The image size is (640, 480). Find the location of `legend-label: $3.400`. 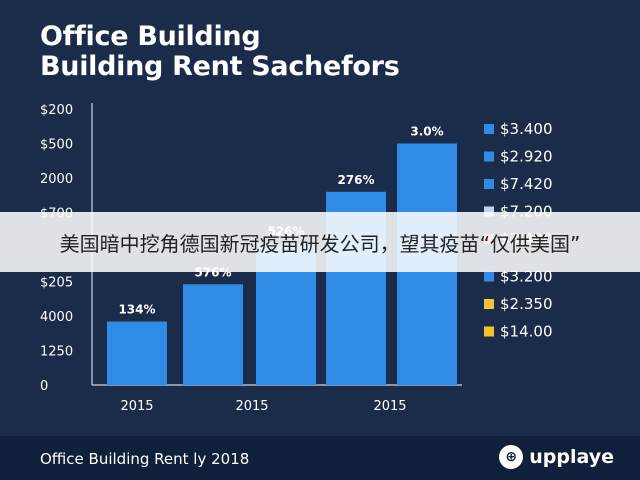

legend-label: $3.400 is located at coordinates (526, 129).